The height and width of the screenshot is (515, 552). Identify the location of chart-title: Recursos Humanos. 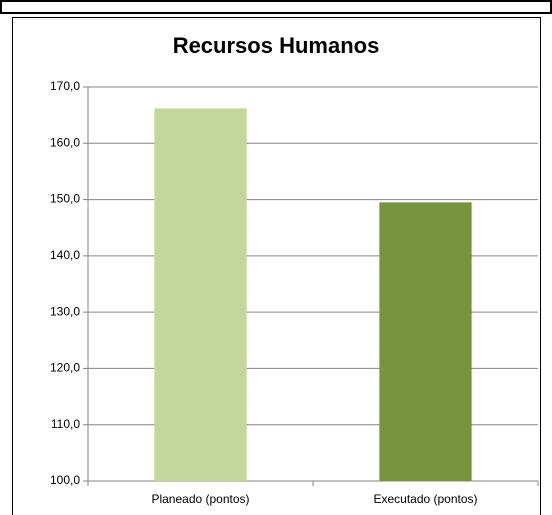
(276, 45).